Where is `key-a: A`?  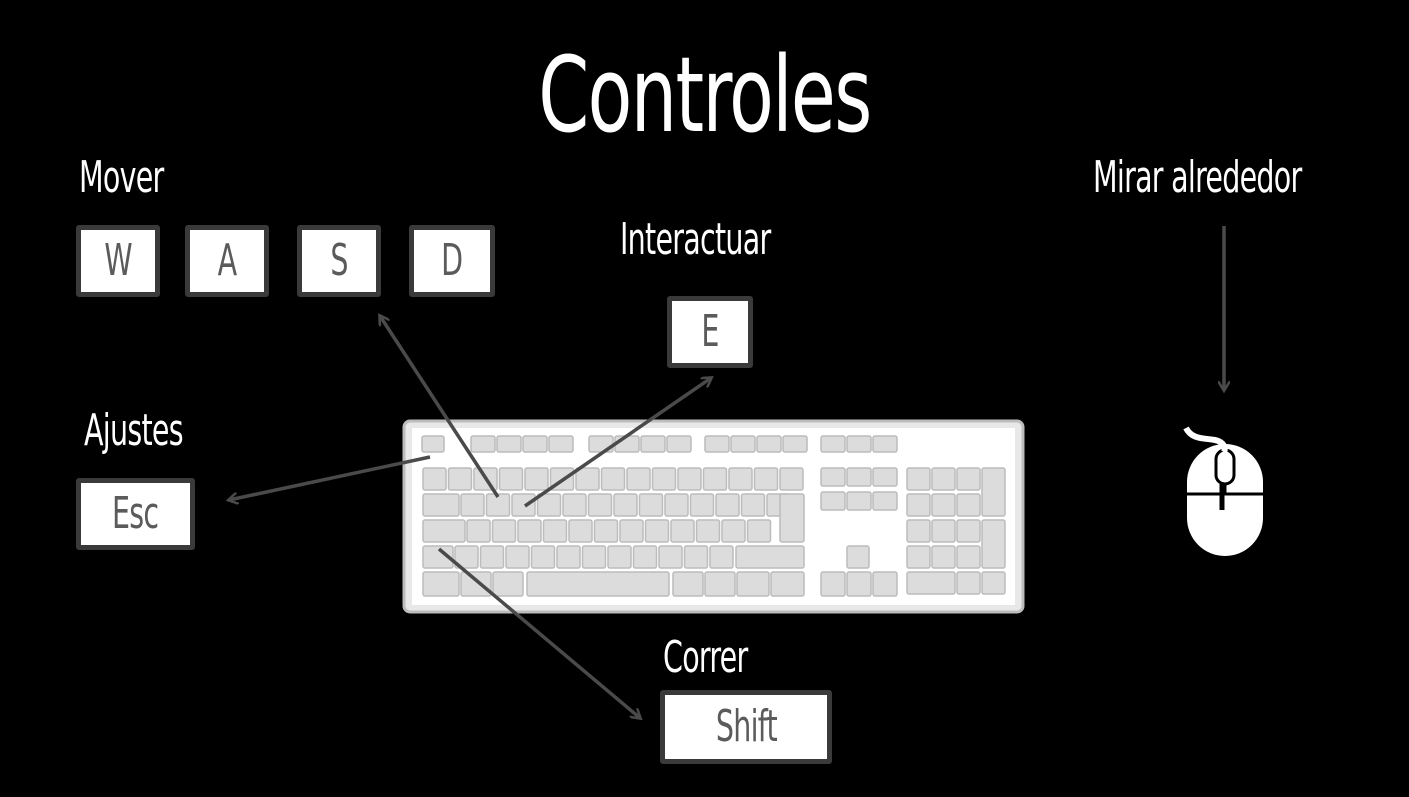 key-a: A is located at coordinates (227, 261).